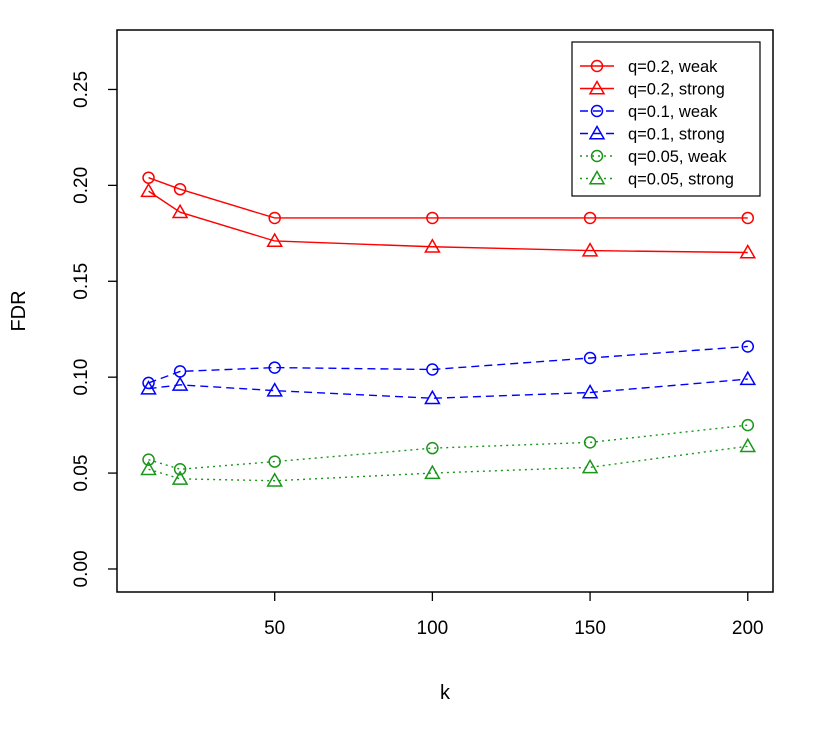 This screenshot has width=830, height=738. Describe the element at coordinates (94, 329) in the screenshot. I see `y-axis: 0.00 0.05 0.10 0.15 0.20 0.25` at that location.